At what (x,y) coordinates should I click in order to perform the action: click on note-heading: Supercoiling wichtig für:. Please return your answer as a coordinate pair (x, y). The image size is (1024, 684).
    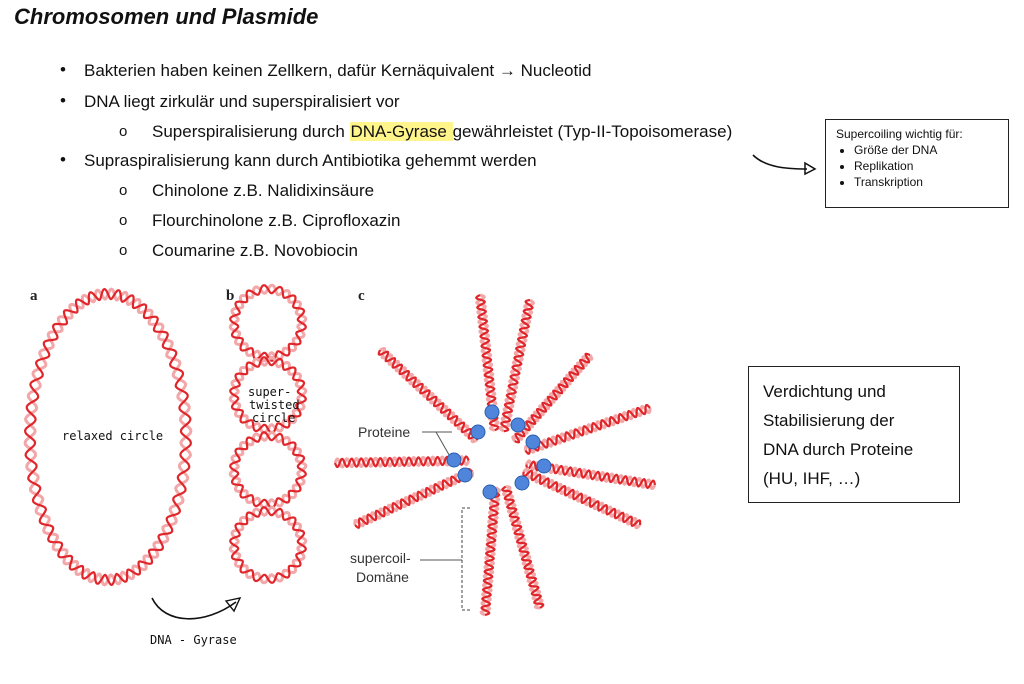
    Looking at the image, I should click on (899, 134).